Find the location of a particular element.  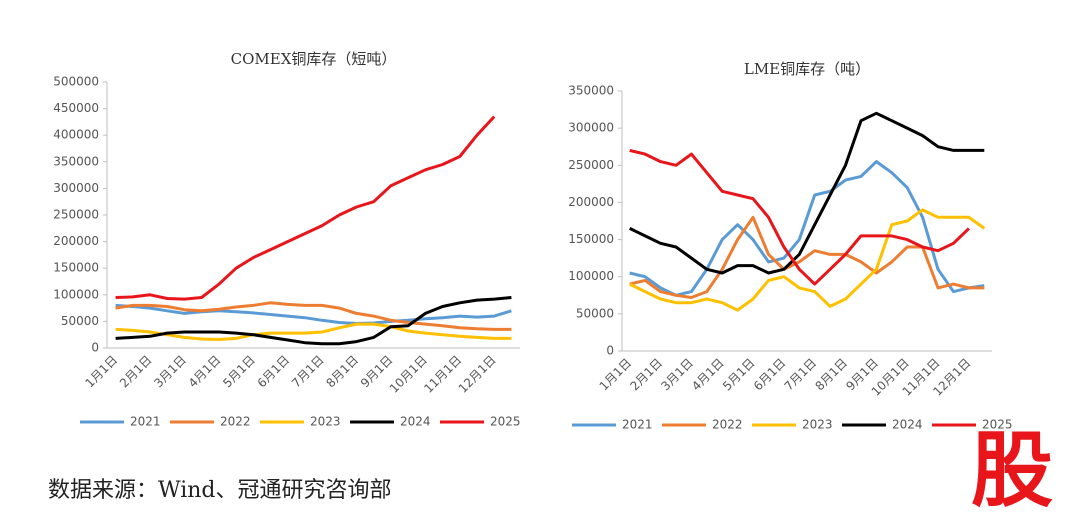

y-tick-label: 450000 is located at coordinates (76, 108).